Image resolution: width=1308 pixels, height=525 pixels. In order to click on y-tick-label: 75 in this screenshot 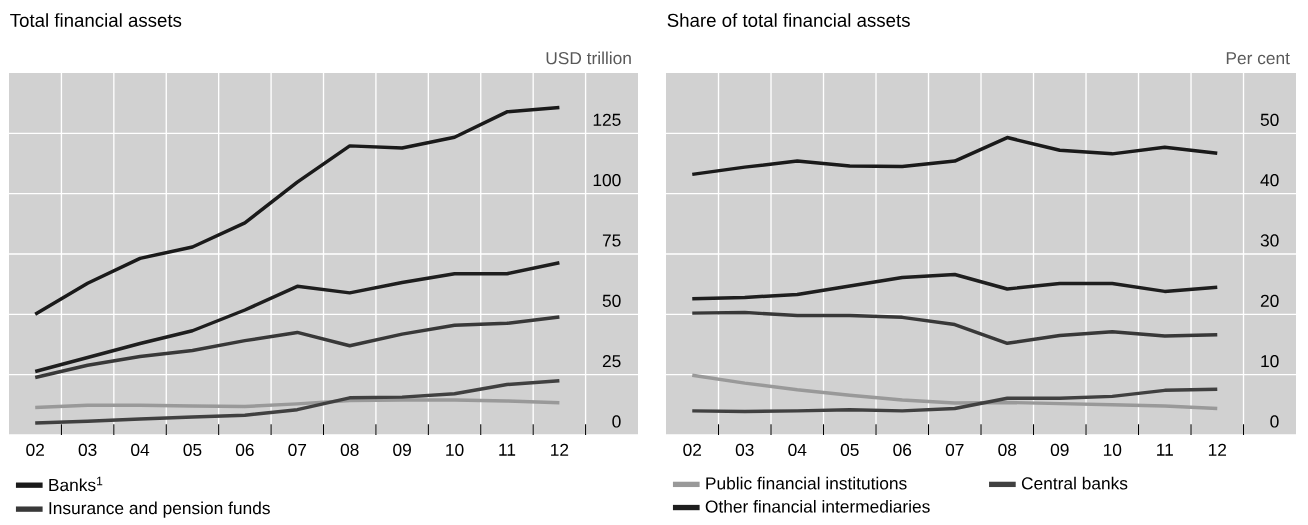, I will do `click(611, 240)`.